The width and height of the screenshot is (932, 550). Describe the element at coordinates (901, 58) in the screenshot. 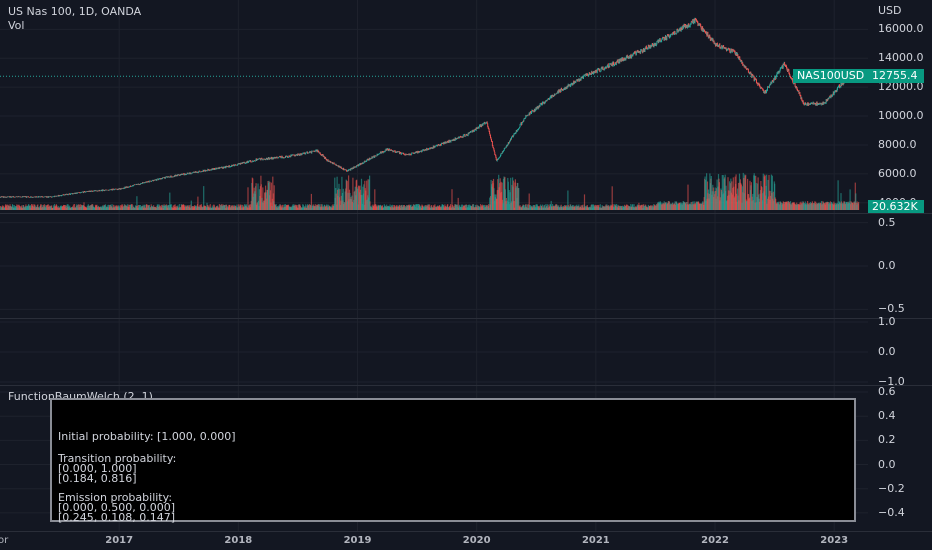

I see `price-tick-label: 14000.0` at that location.